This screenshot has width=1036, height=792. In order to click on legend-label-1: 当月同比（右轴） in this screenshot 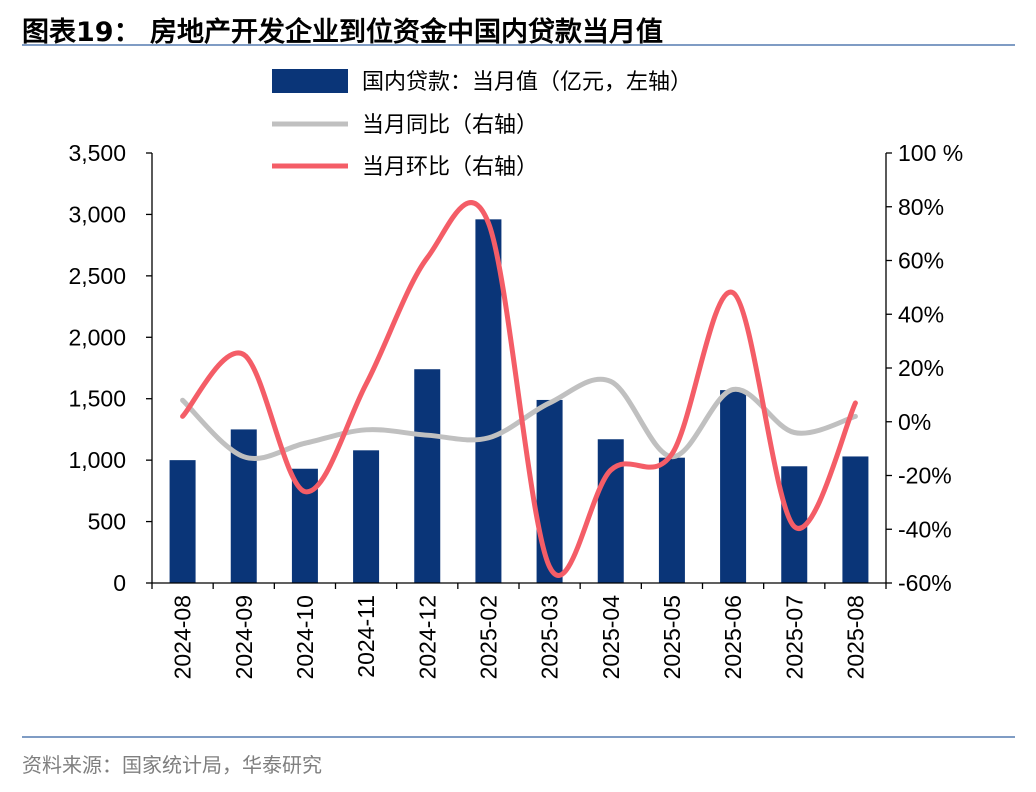, I will do `click(450, 125)`.